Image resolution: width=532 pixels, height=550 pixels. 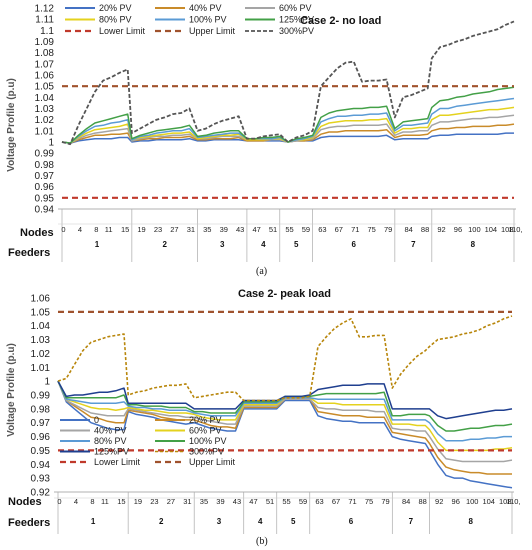 What do you see at coordinates (41, 326) in the screenshot?
I see `y-tick-label: 1.04` at bounding box center [41, 326].